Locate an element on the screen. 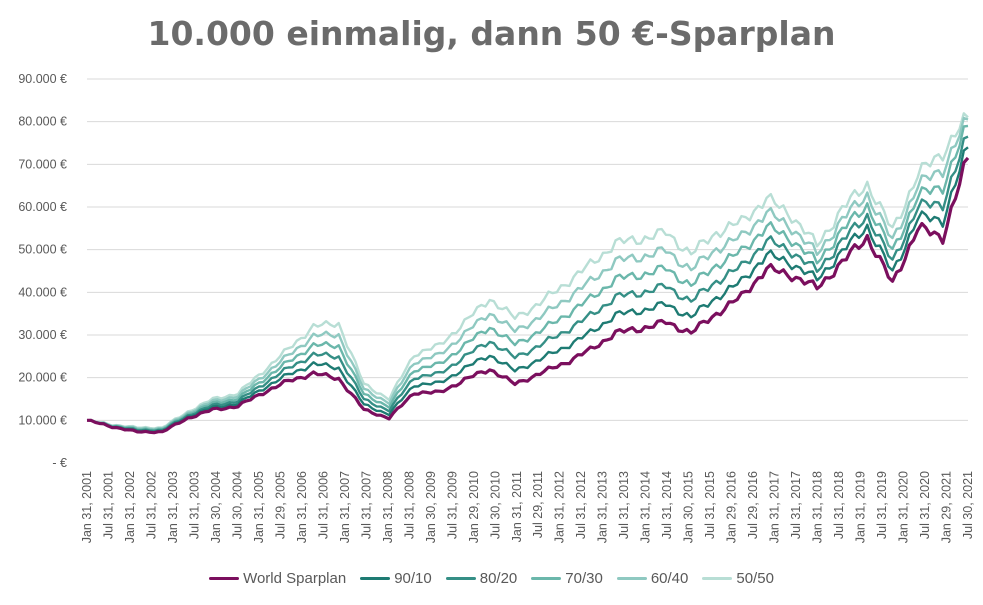  legend-entry: 90/10 is located at coordinates (396, 578).